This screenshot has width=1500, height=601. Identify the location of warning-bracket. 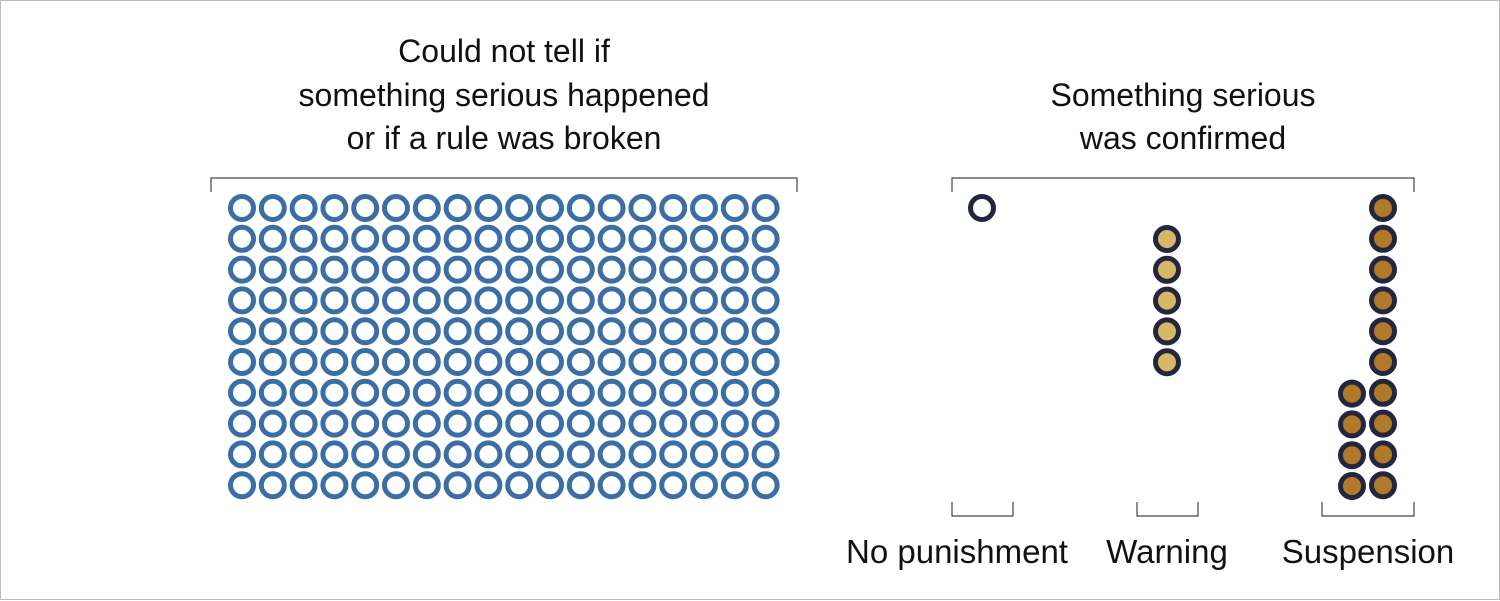
(1167, 509).